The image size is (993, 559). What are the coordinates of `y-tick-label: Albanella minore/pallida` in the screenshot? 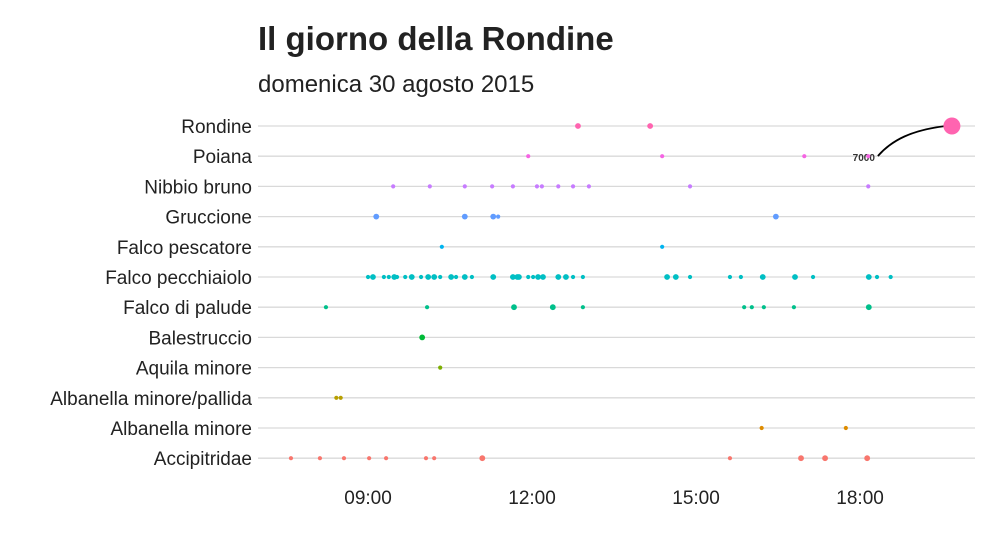 It's located at (151, 399).